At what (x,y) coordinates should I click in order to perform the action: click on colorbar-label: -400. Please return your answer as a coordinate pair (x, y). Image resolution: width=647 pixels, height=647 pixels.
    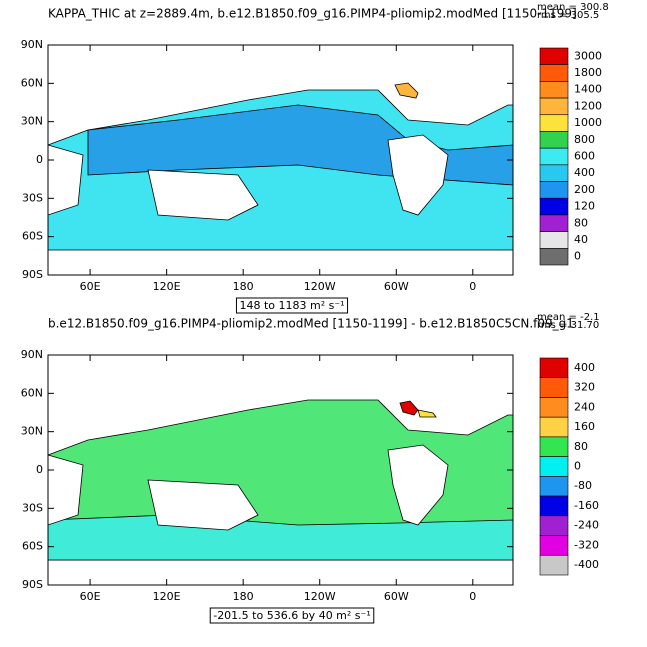
    Looking at the image, I should click on (586, 564).